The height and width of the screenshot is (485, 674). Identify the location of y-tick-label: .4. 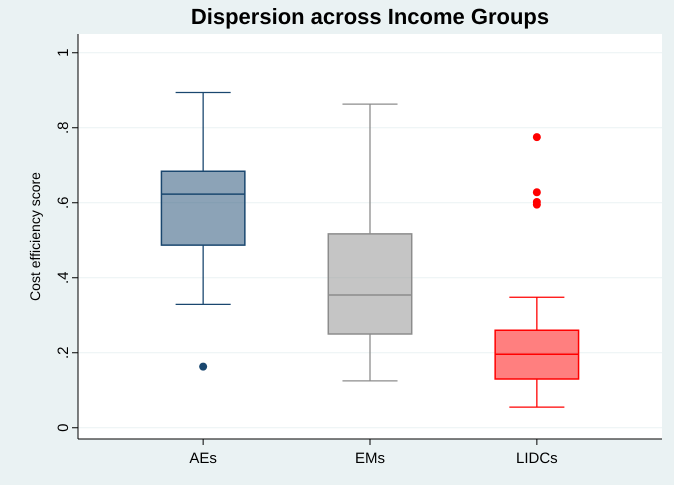
(63, 277).